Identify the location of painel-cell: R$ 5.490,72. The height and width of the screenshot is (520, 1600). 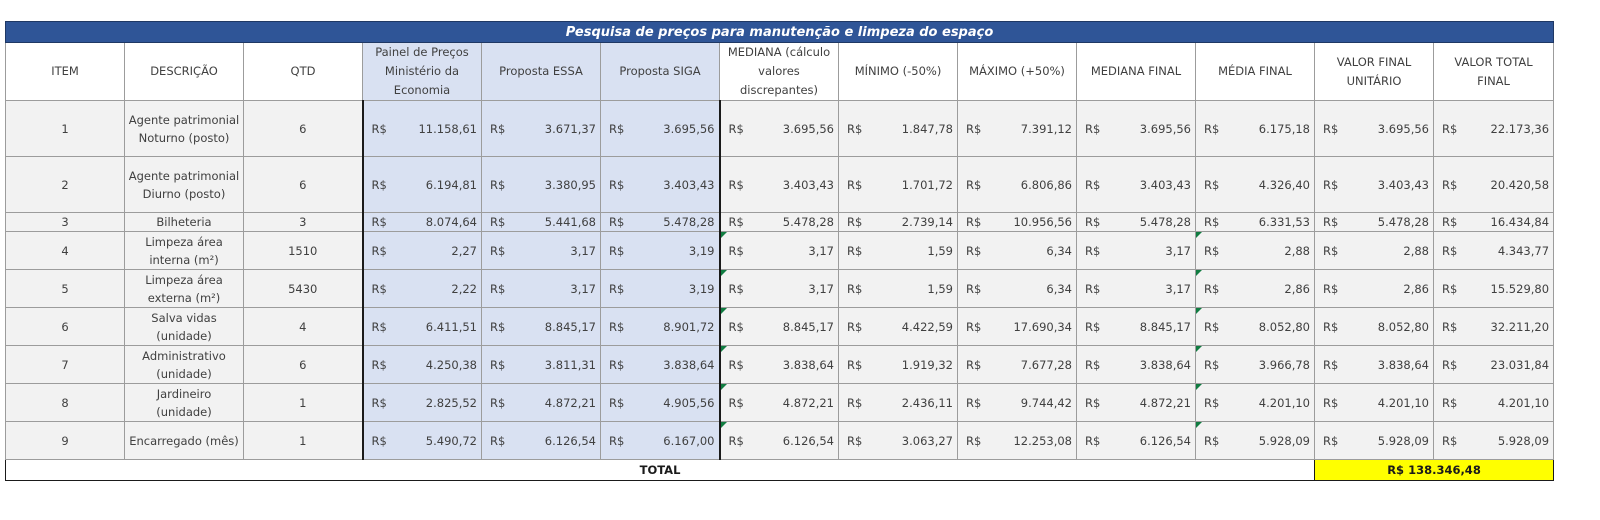
(421, 440).